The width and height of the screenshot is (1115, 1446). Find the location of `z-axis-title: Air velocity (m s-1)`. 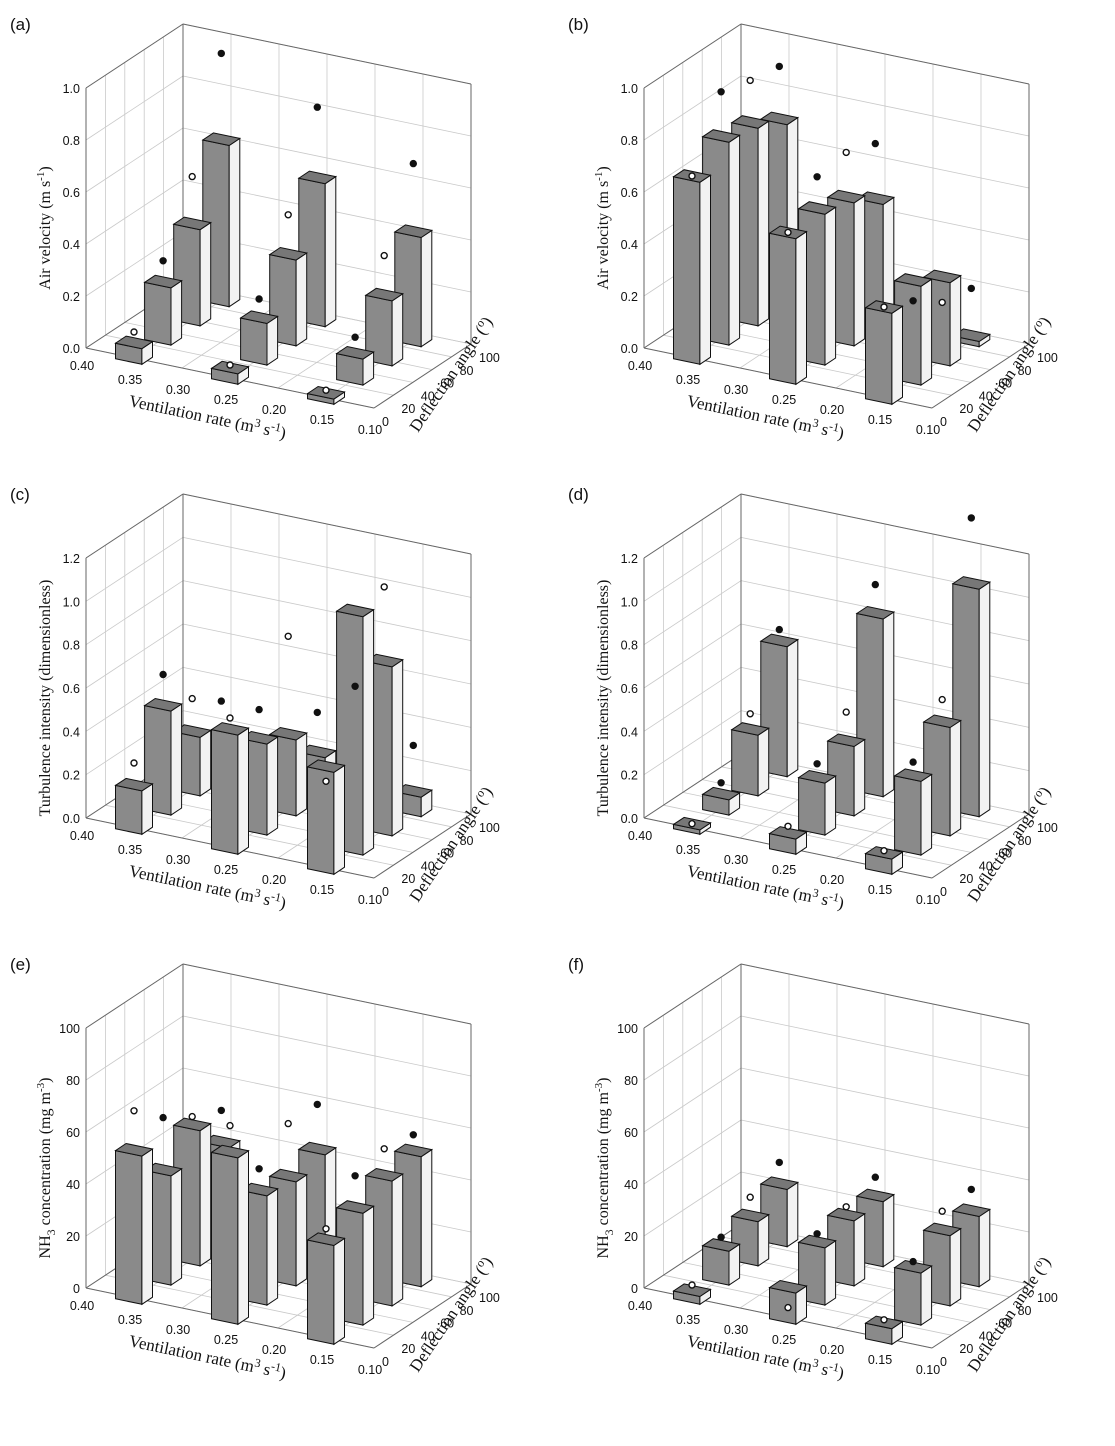

z-axis-title: Air velocity (m s-1) is located at coordinates (44, 227).